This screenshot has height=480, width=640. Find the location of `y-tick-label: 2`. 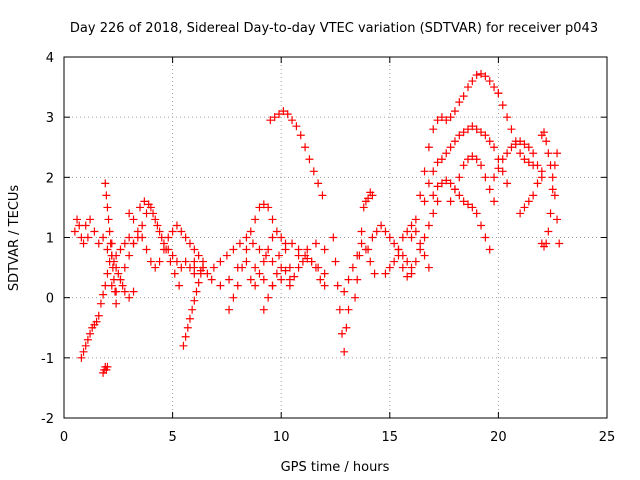

y-tick-label: 2 is located at coordinates (50, 178).